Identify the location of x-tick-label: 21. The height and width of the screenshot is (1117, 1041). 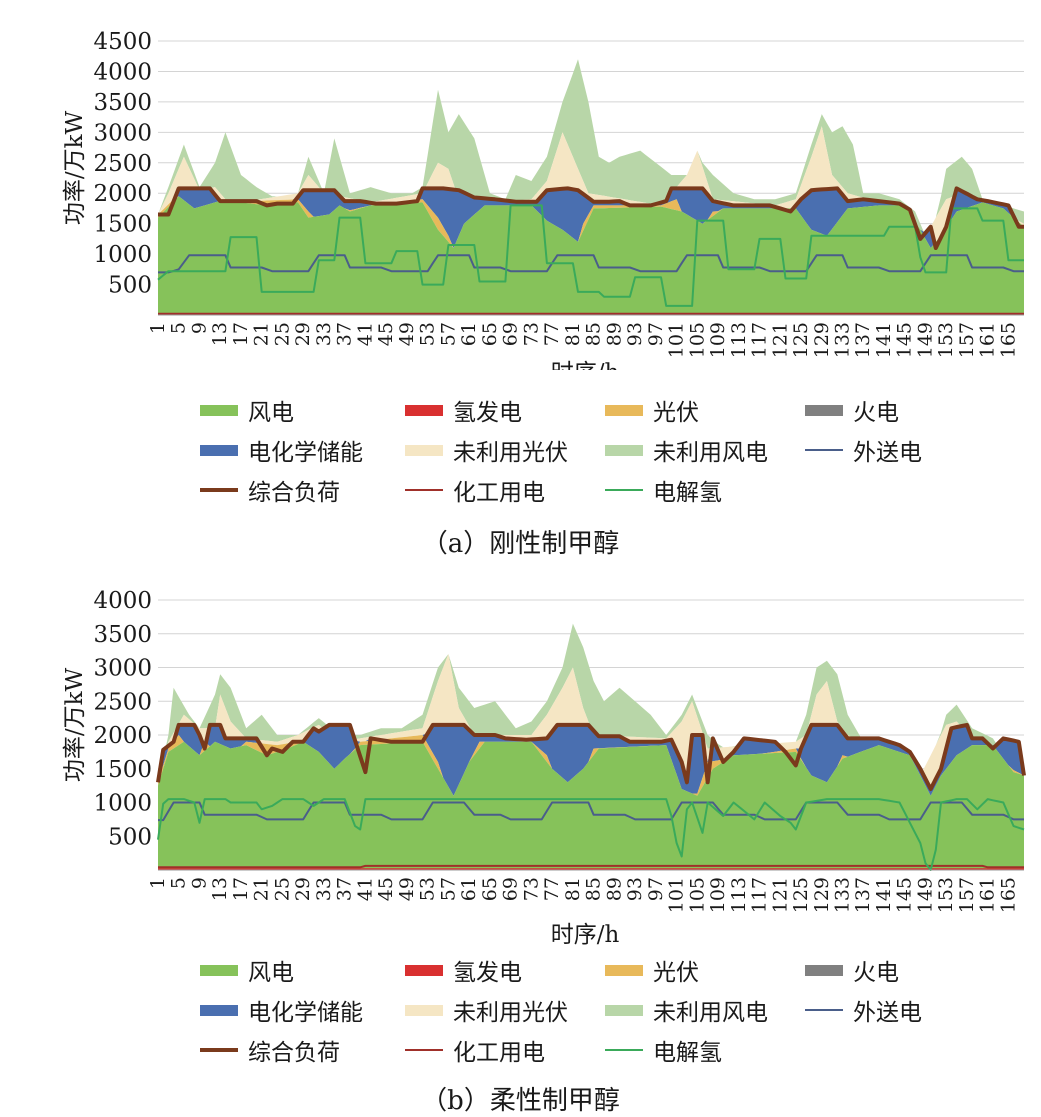
(262, 889).